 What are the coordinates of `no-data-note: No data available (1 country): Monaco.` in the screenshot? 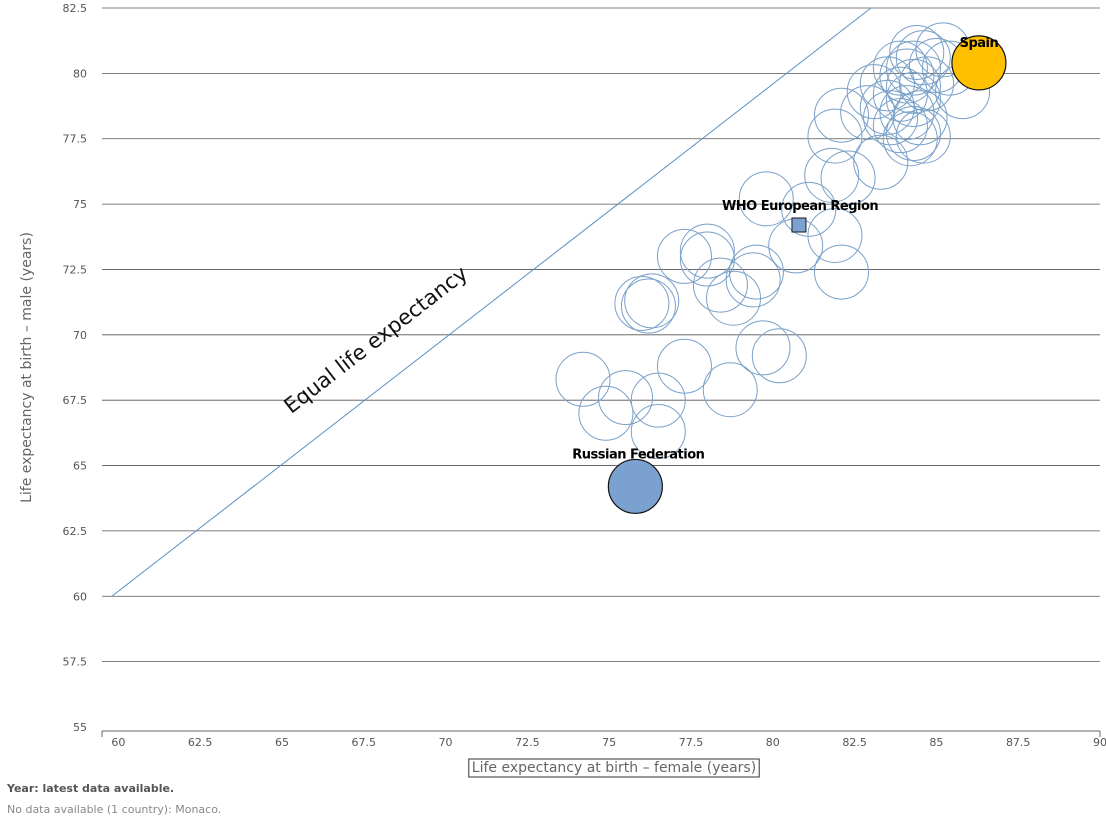 It's located at (114, 809).